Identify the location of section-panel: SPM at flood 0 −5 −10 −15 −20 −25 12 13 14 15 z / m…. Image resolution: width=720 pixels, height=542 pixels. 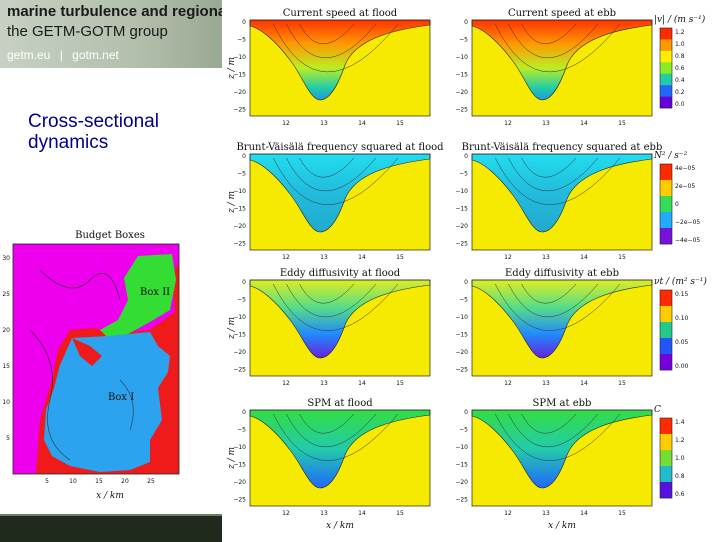
(329, 464).